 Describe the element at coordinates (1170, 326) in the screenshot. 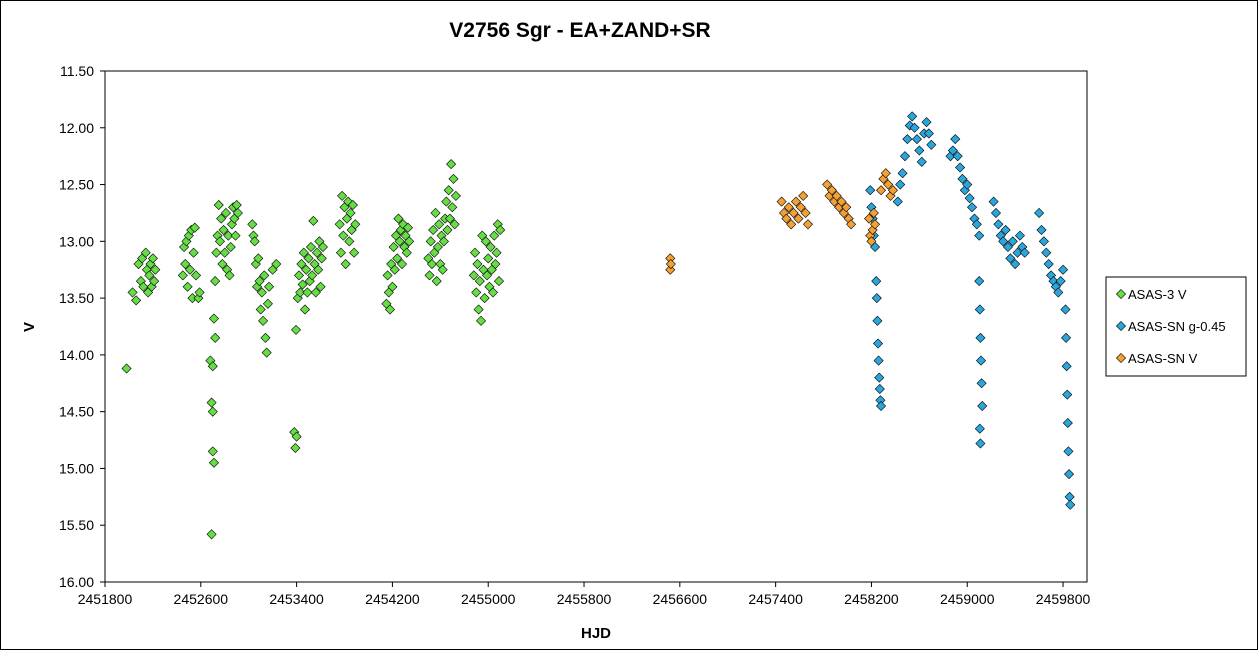

I see `legend-items: ASAS-3 V ASAS-SN g-0.45 ASAS-SN V` at that location.